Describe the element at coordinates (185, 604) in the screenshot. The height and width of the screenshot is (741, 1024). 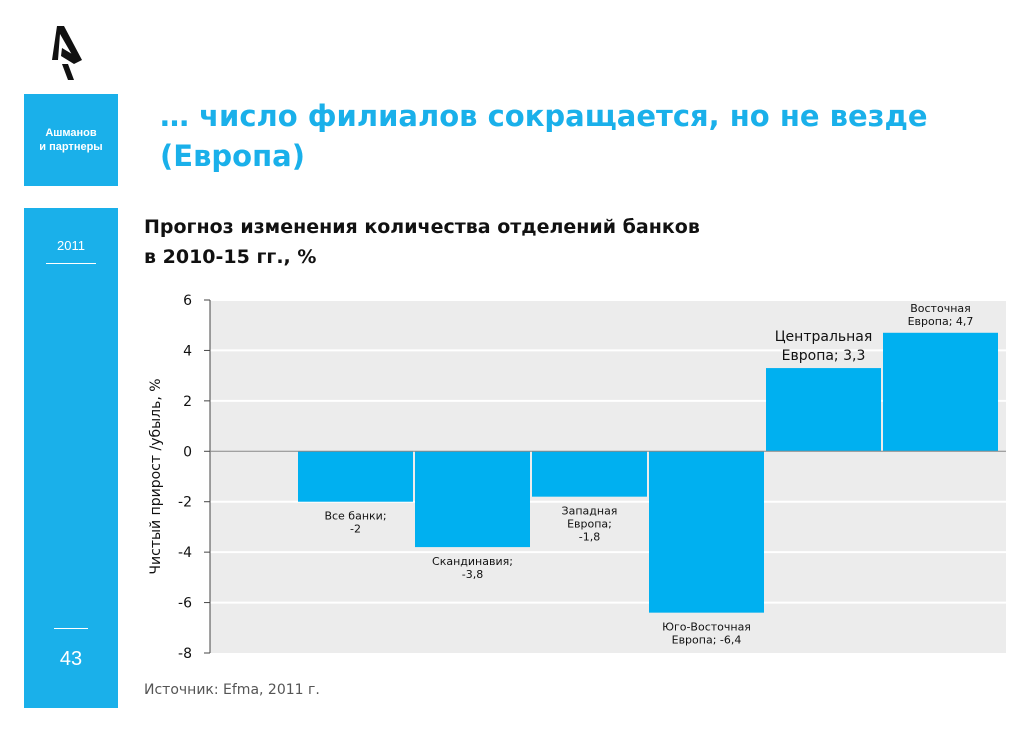
I see `y-tick-label: -6` at that location.